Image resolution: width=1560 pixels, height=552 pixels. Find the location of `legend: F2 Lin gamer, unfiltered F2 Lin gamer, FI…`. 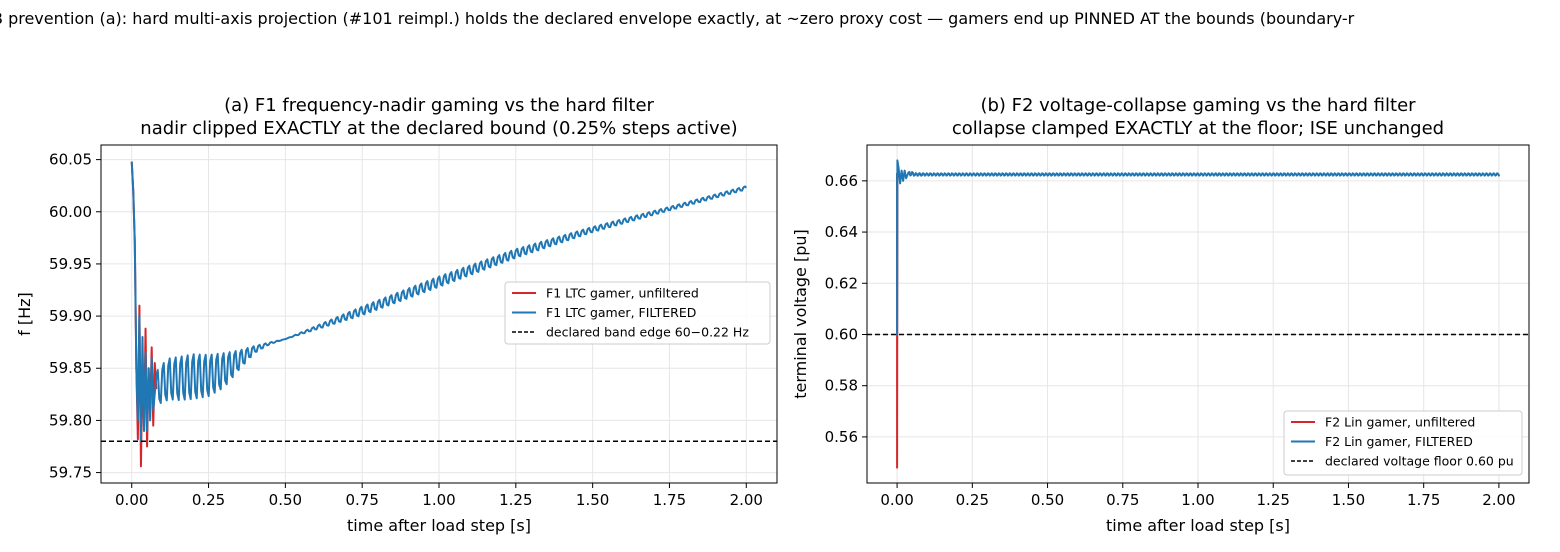

legend: F2 Lin gamer, unfiltered F2 Lin gamer, FI… is located at coordinates (1403, 443).